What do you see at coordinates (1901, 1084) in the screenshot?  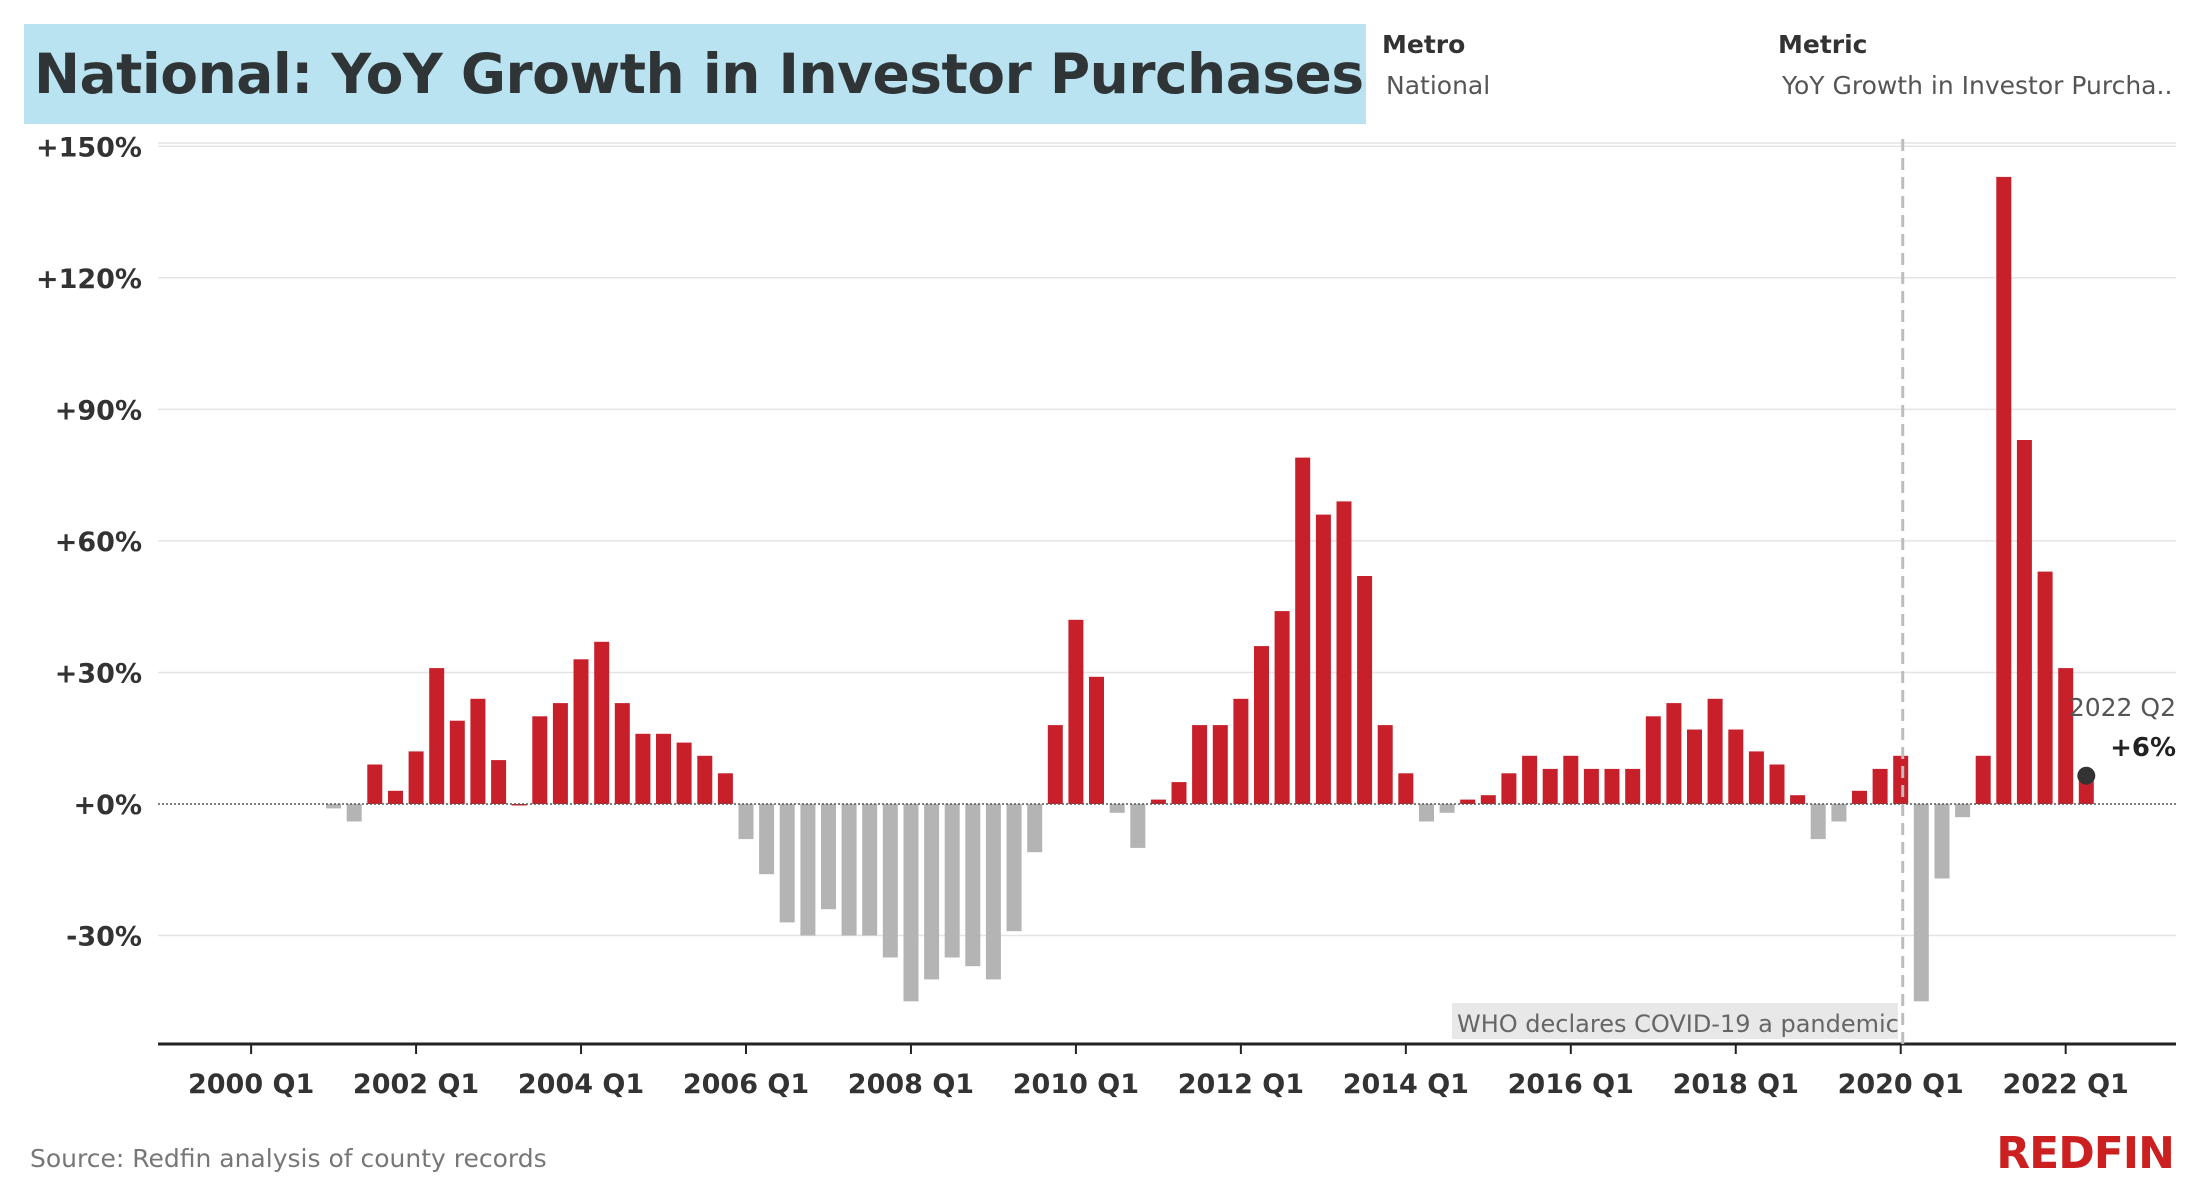 I see `x-tick-label: 2020 Q1` at bounding box center [1901, 1084].